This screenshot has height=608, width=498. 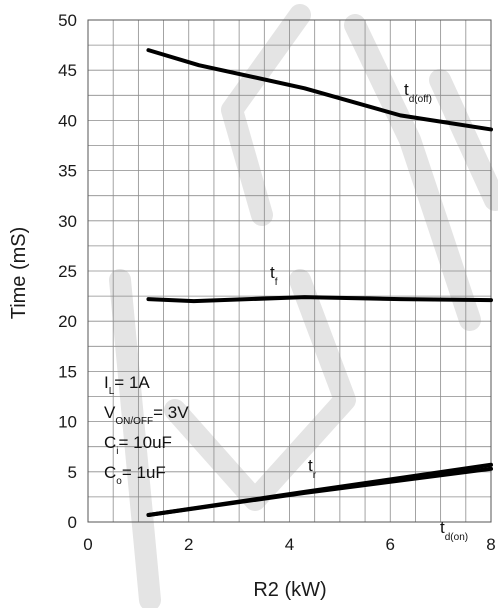 What do you see at coordinates (87, 544) in the screenshot?
I see `x-tick-label: 0` at bounding box center [87, 544].